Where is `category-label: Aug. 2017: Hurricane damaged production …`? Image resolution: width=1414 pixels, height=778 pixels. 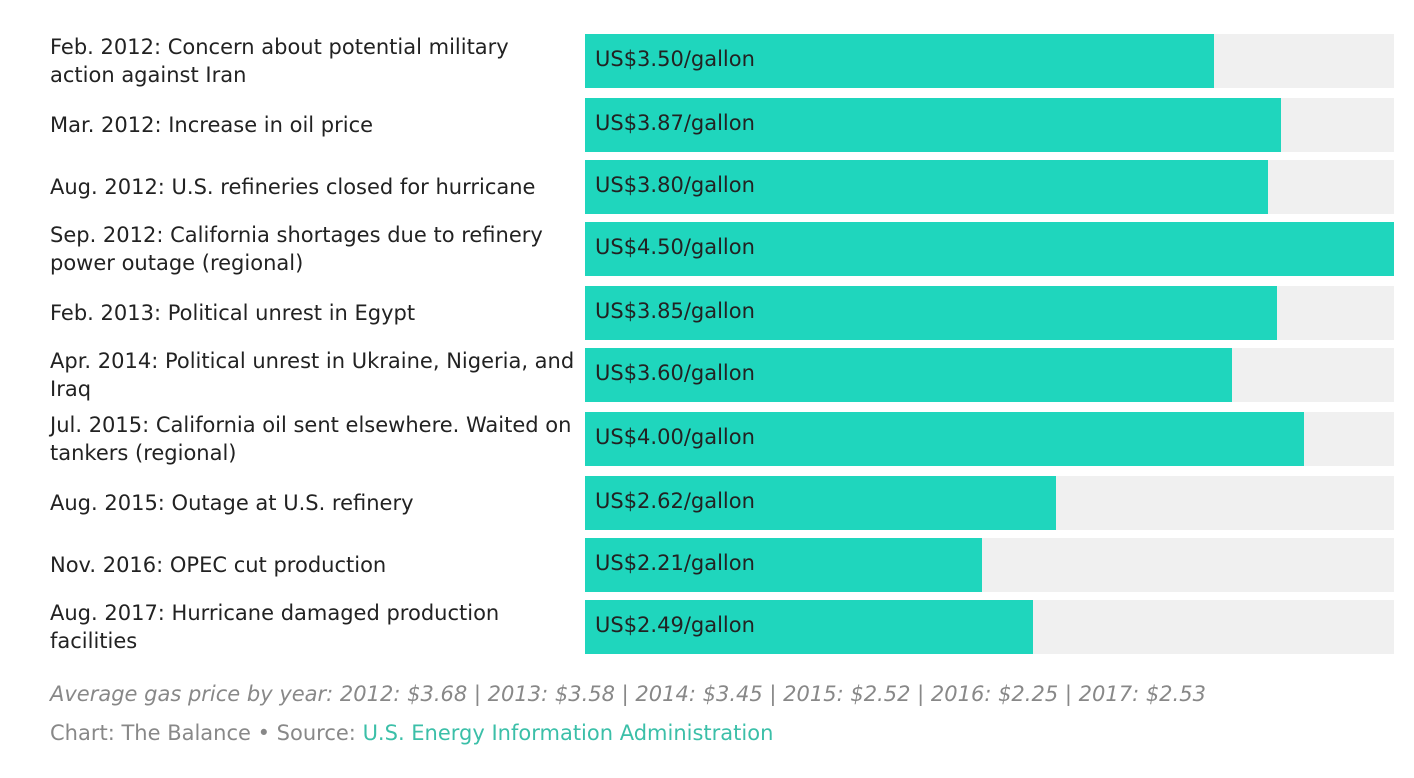
category-label: Aug. 2017: Hurricane damaged production … is located at coordinates (275, 627).